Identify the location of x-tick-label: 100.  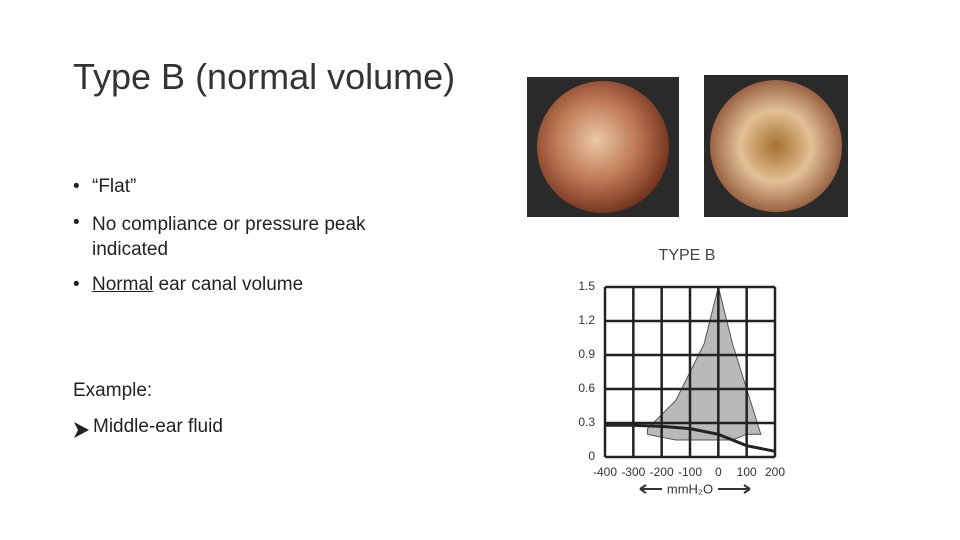
(747, 472).